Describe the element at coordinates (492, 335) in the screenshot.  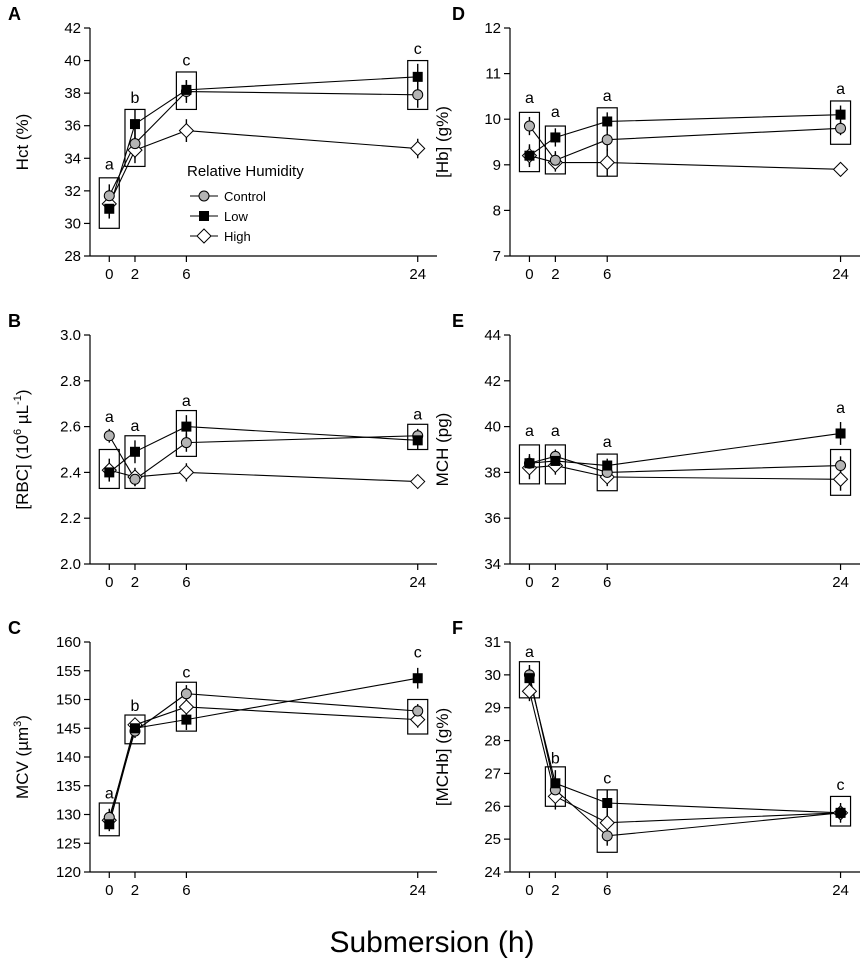
I see `y-tick-label: 44` at that location.